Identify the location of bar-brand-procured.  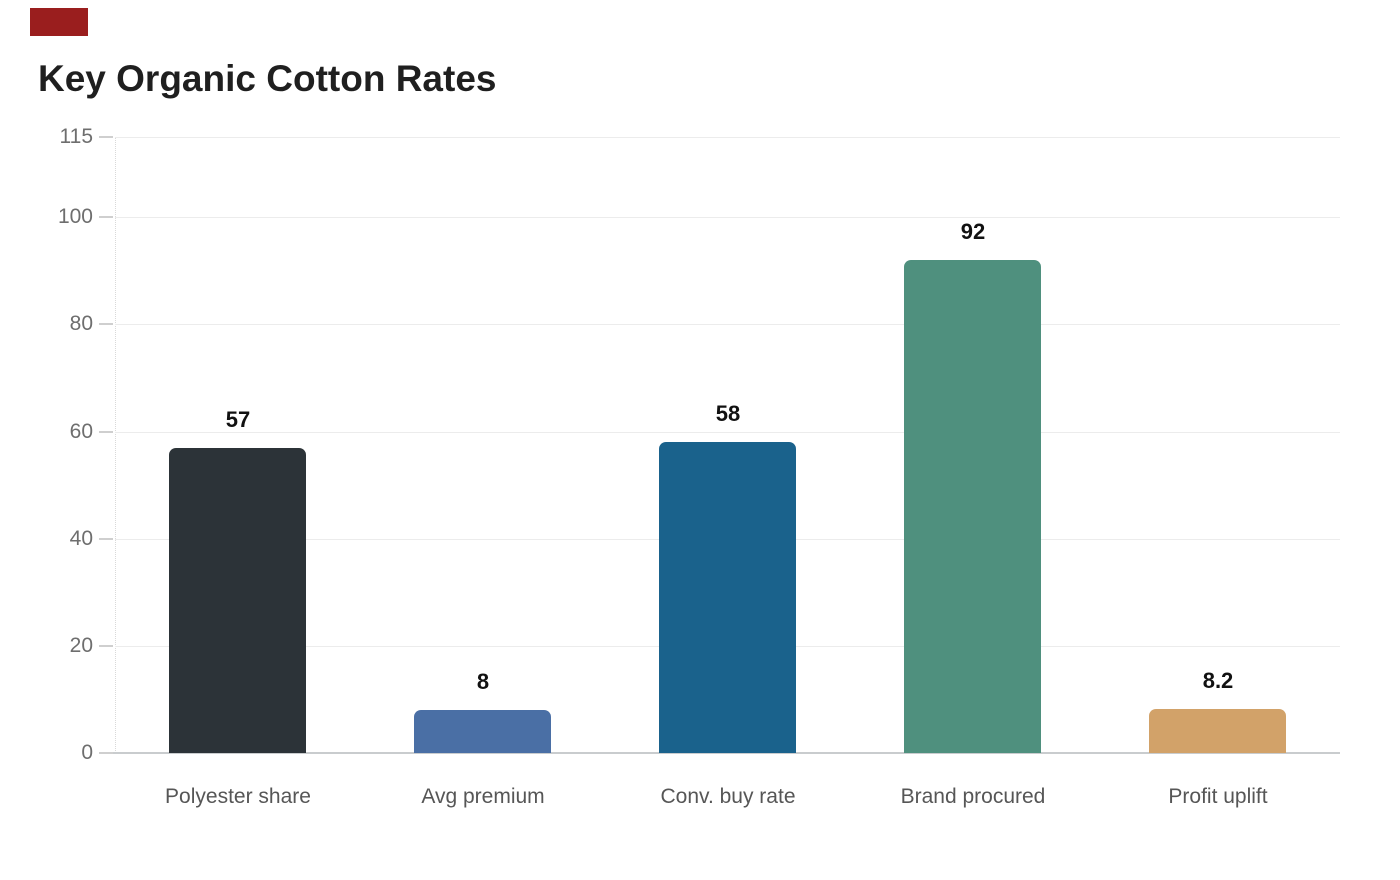
(972, 506).